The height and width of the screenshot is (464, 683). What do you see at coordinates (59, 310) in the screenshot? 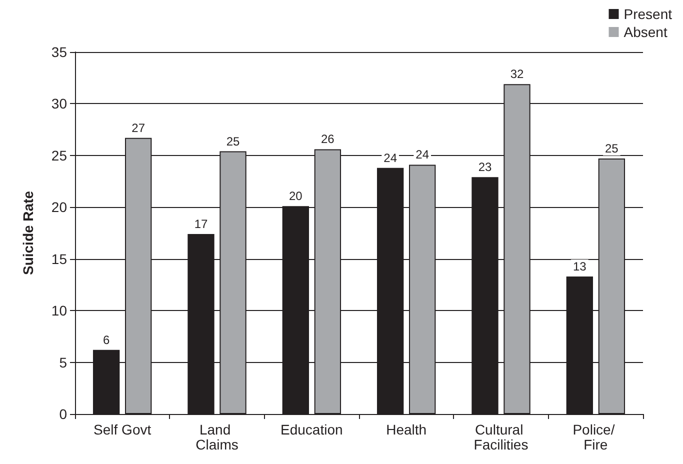
I see `y-tick-label: 10` at bounding box center [59, 310].